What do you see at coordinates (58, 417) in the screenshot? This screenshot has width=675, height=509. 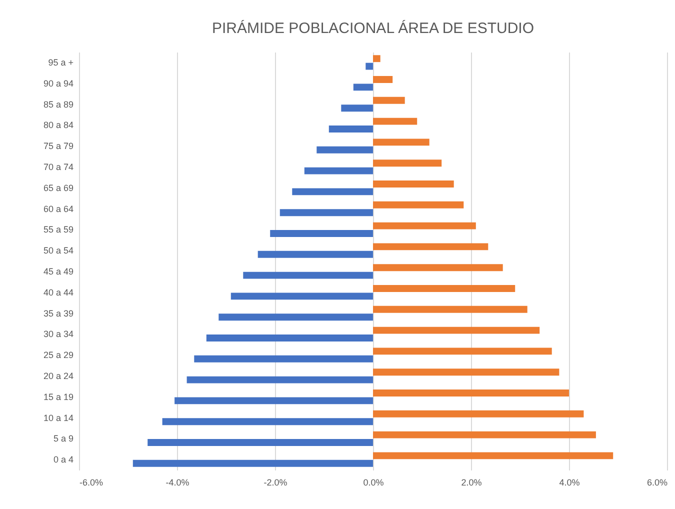 I see `y-tick-label: 10 a 14` at bounding box center [58, 417].